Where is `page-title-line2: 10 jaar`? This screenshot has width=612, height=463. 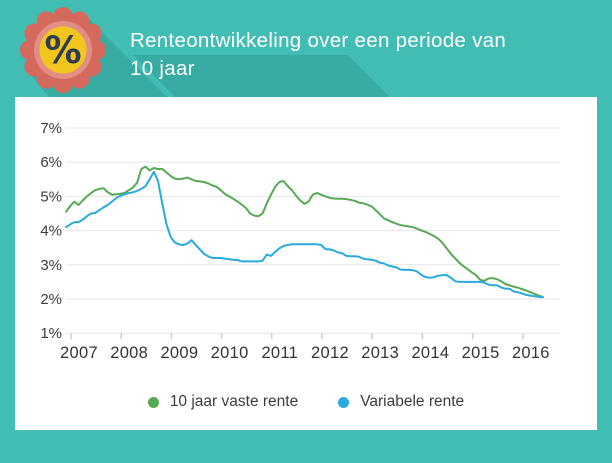
page-title-line2: 10 jaar is located at coordinates (162, 68).